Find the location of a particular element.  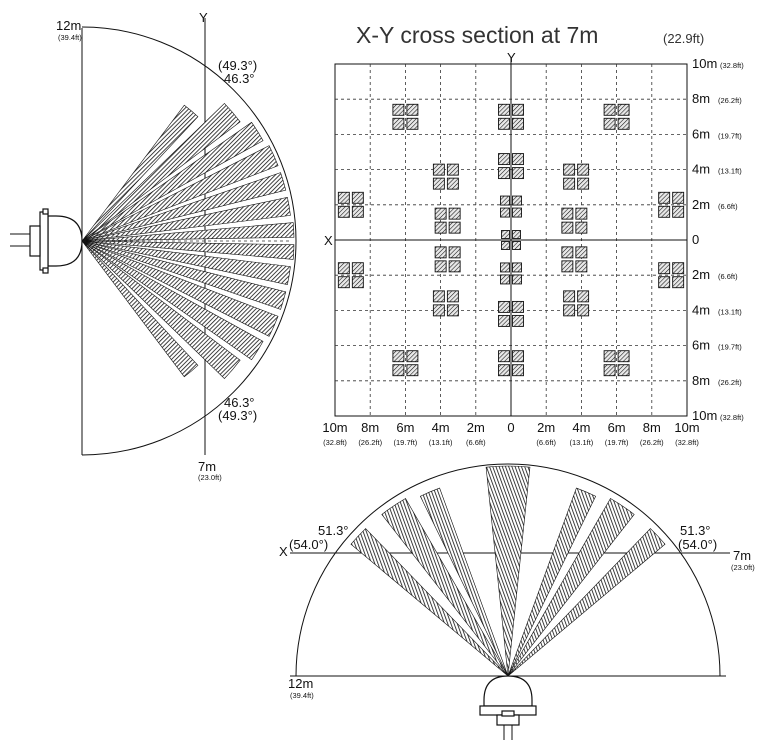

y-tick-sub: (19.7ft) is located at coordinates (730, 347).